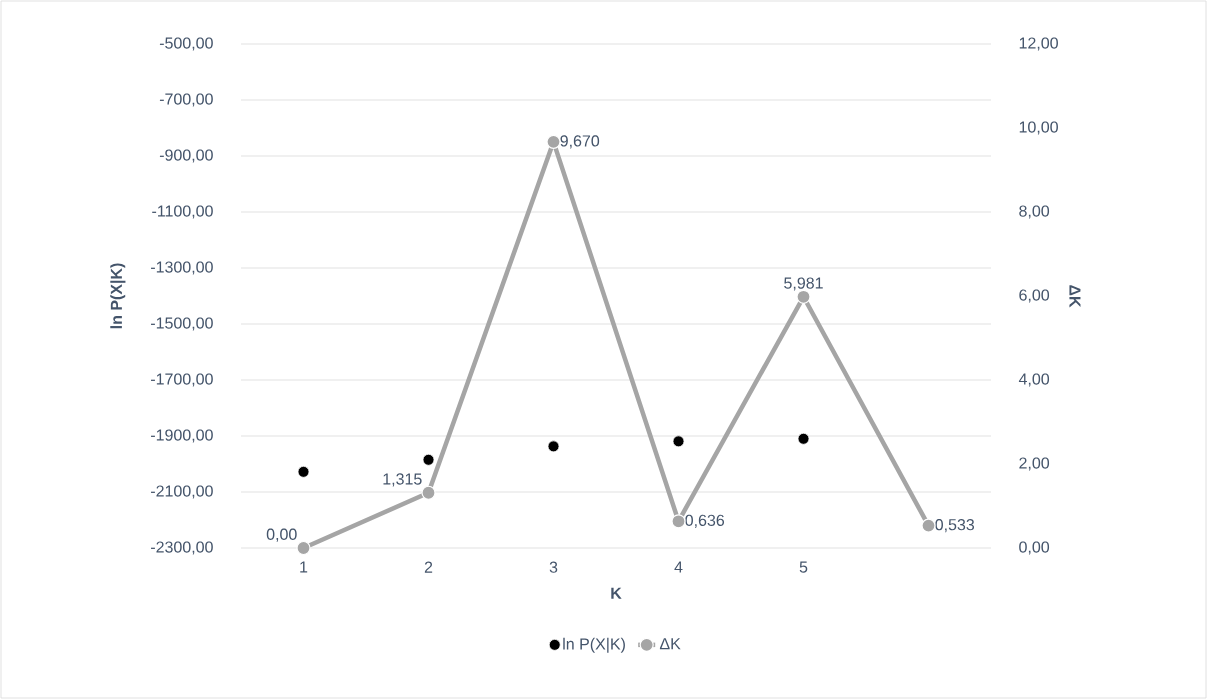  Describe the element at coordinates (182, 324) in the screenshot. I see `y-tick-label: -1500,00` at that location.